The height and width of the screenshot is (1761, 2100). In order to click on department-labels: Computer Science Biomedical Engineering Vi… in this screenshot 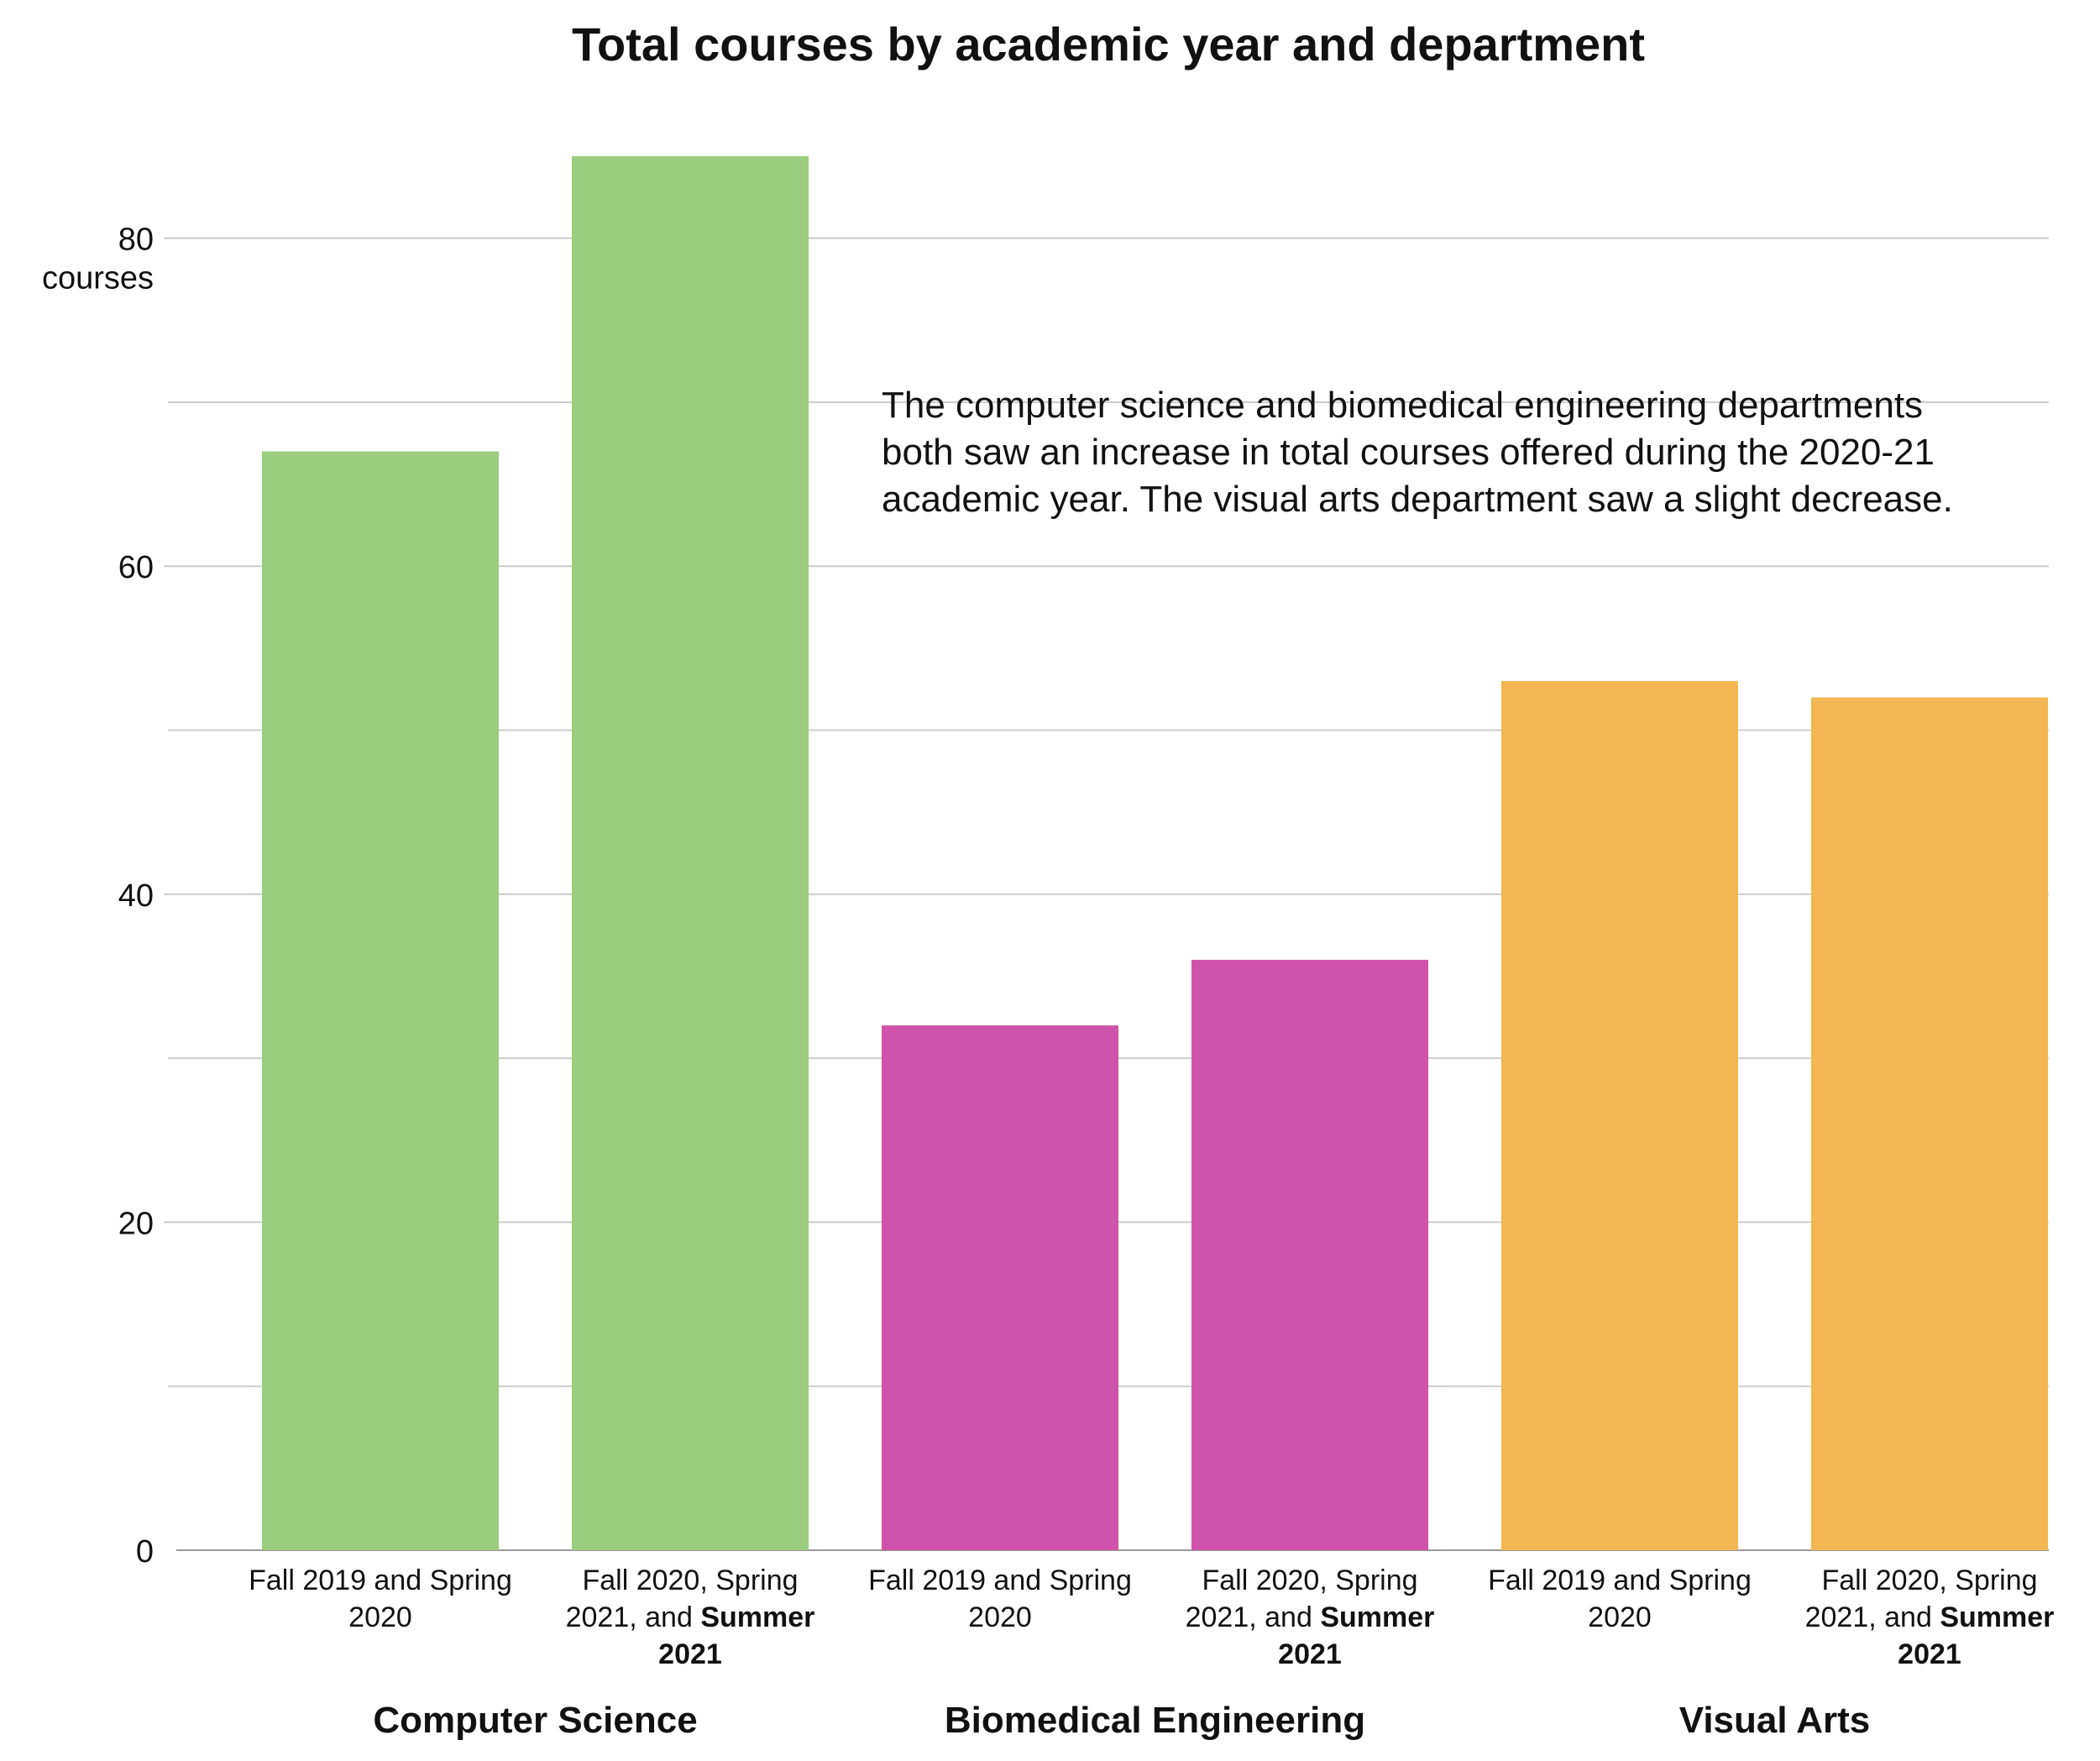, I will do `click(1122, 1720)`.